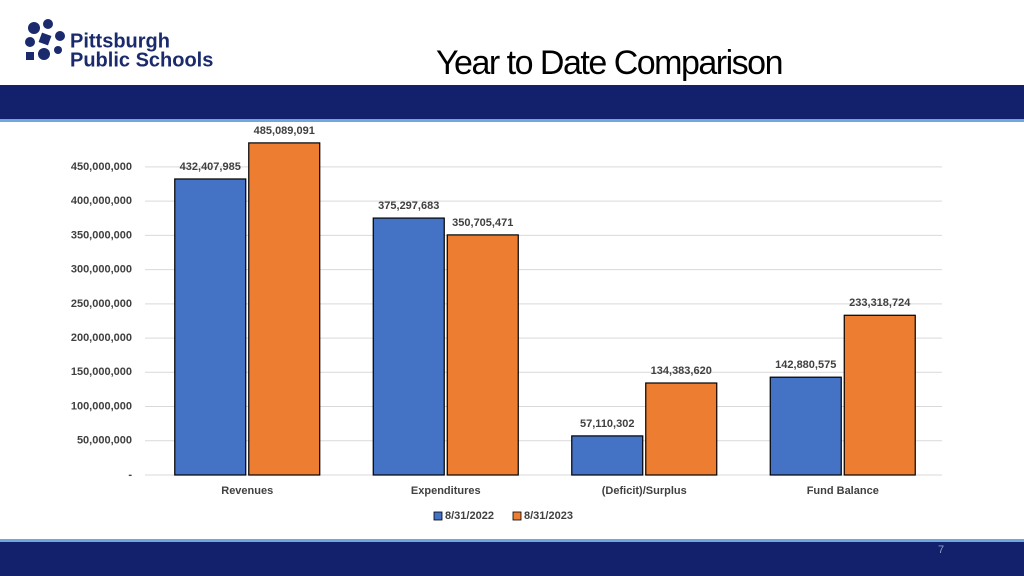 This screenshot has width=1024, height=576. Describe the element at coordinates (101, 201) in the screenshot. I see `y-tick-label: 400,000,000` at that location.